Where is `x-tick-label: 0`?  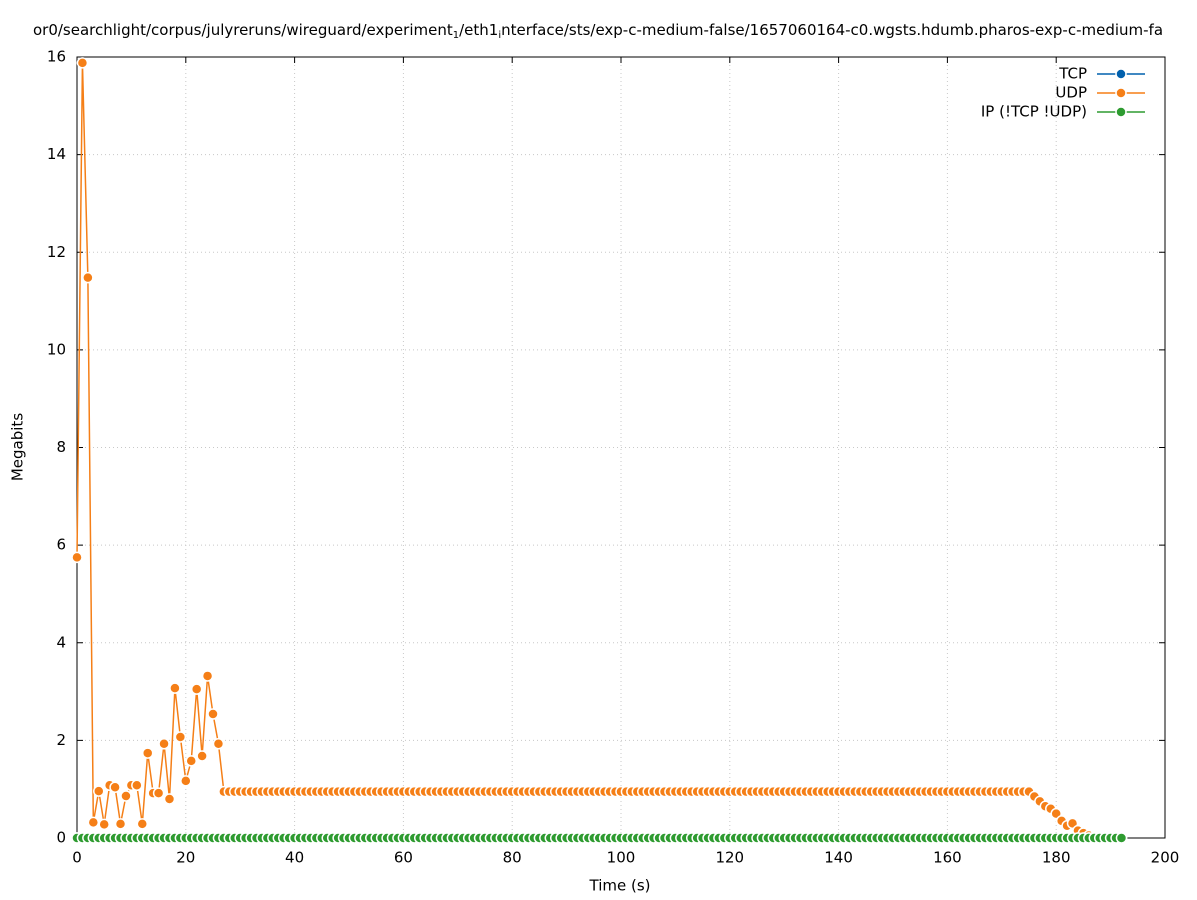
x-tick-label: 0 is located at coordinates (77, 858).